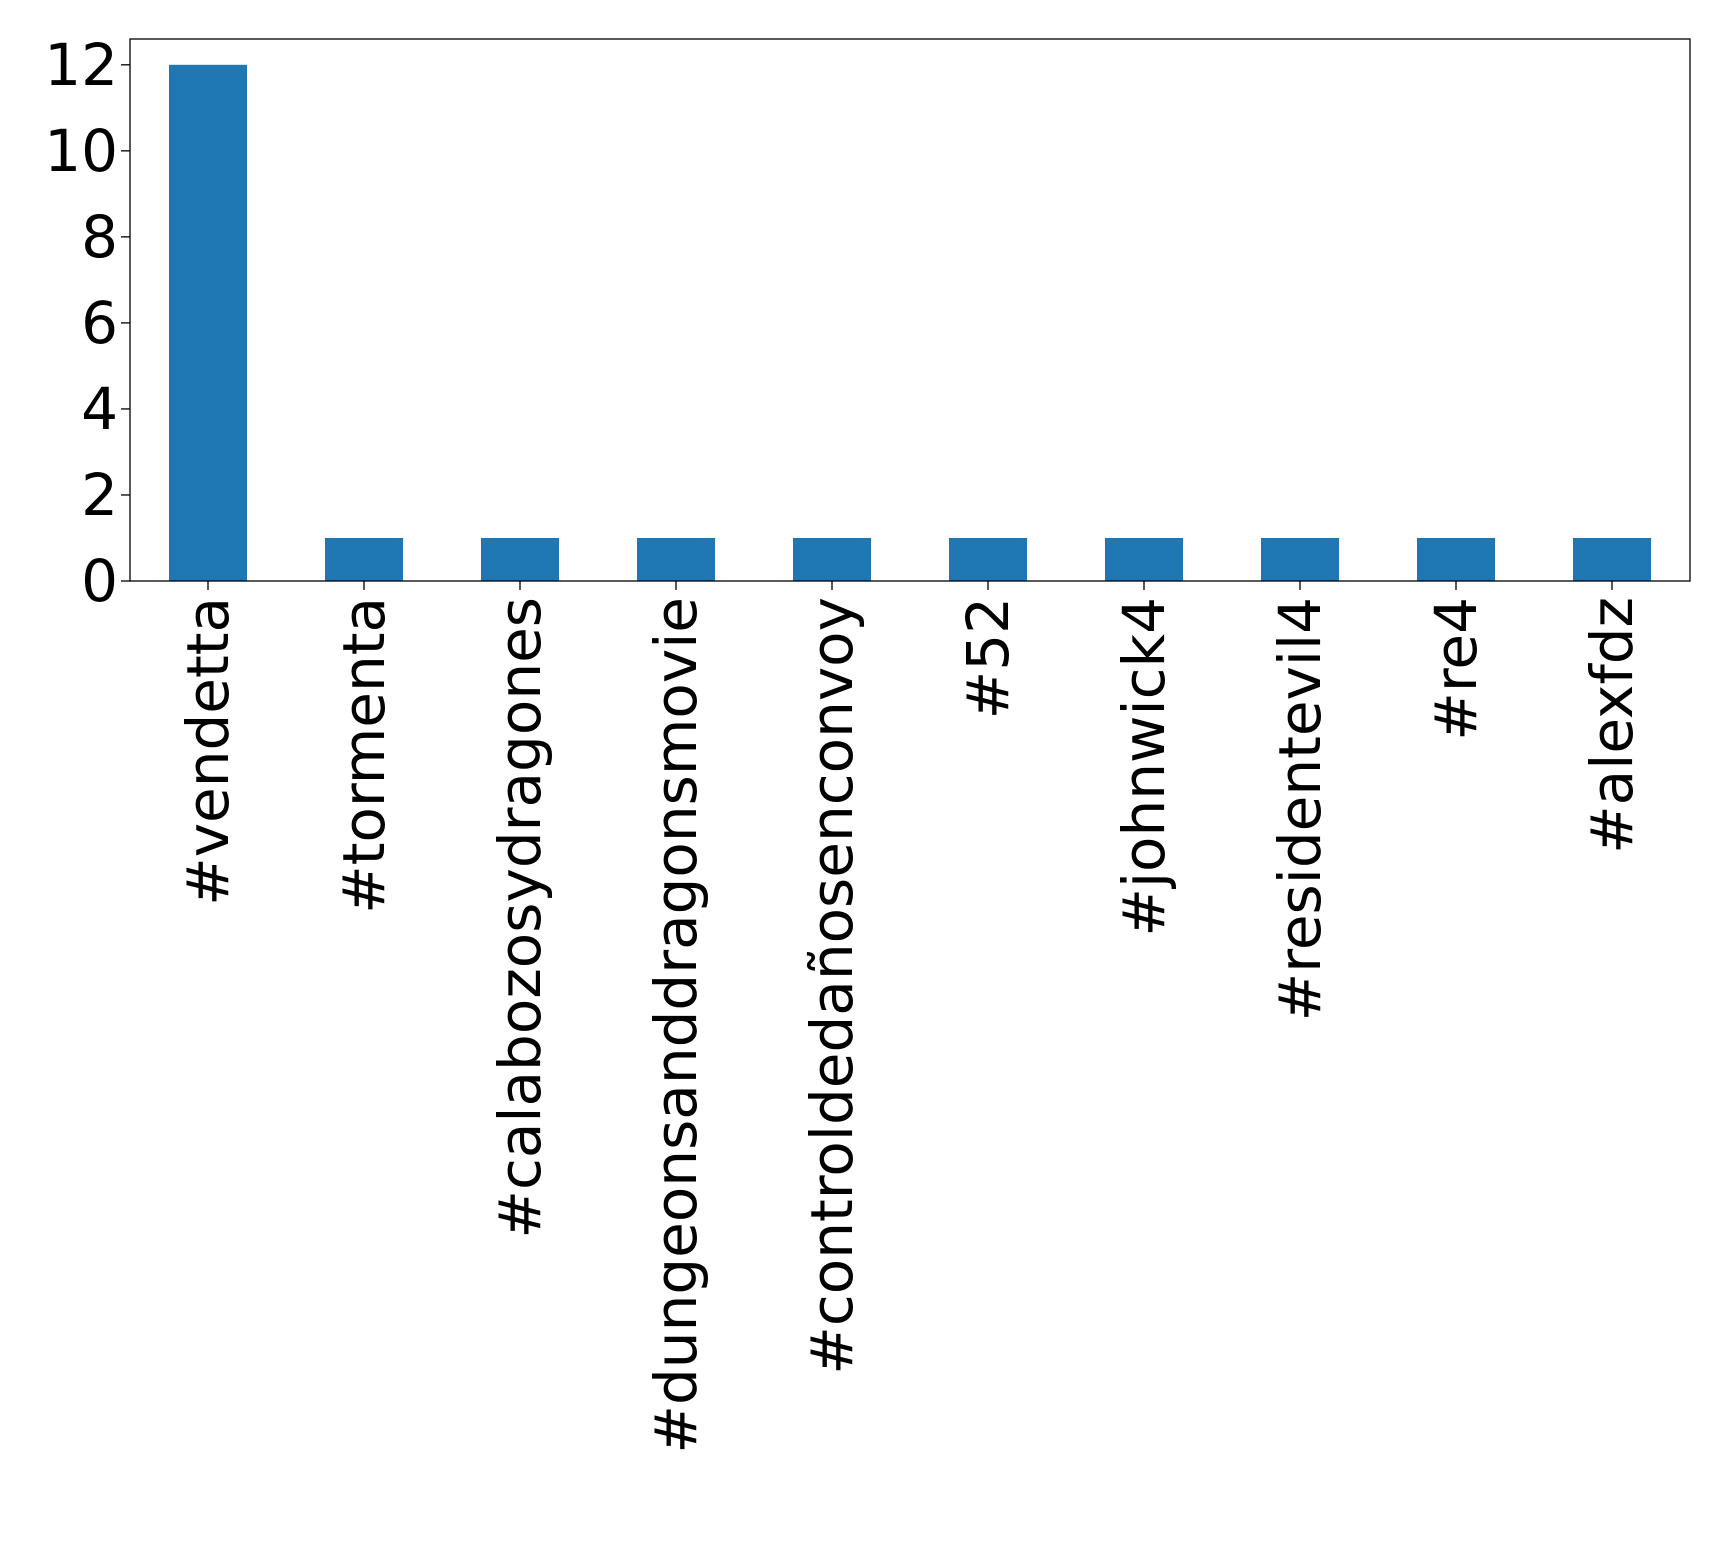 This screenshot has width=1719, height=1555. Describe the element at coordinates (81, 151) in the screenshot. I see `y-tick-label: 10` at that location.